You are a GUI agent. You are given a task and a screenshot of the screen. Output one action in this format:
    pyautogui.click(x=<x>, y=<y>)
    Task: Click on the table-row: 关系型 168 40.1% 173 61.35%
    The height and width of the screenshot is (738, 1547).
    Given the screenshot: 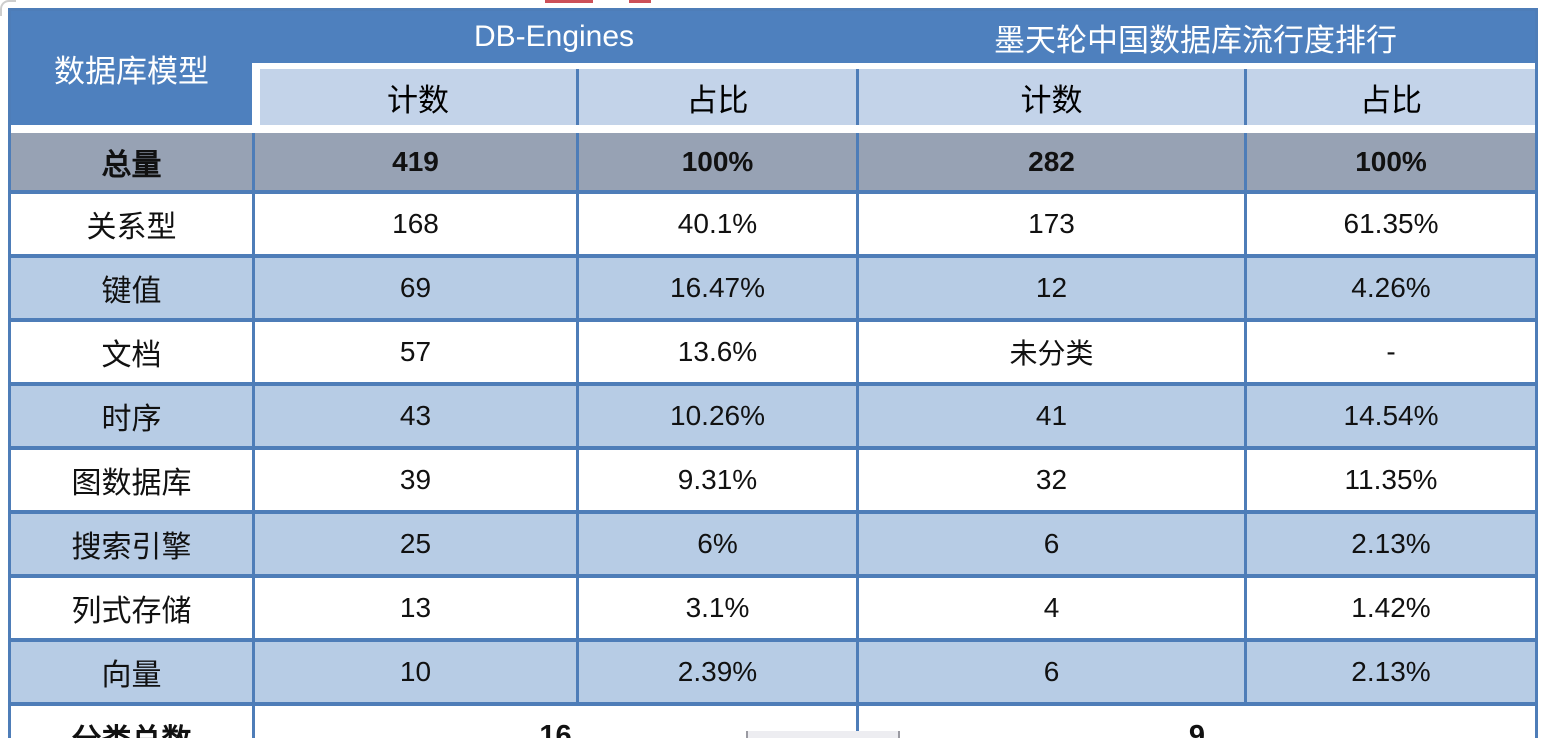 What is the action you would take?
    pyautogui.click(x=773, y=222)
    